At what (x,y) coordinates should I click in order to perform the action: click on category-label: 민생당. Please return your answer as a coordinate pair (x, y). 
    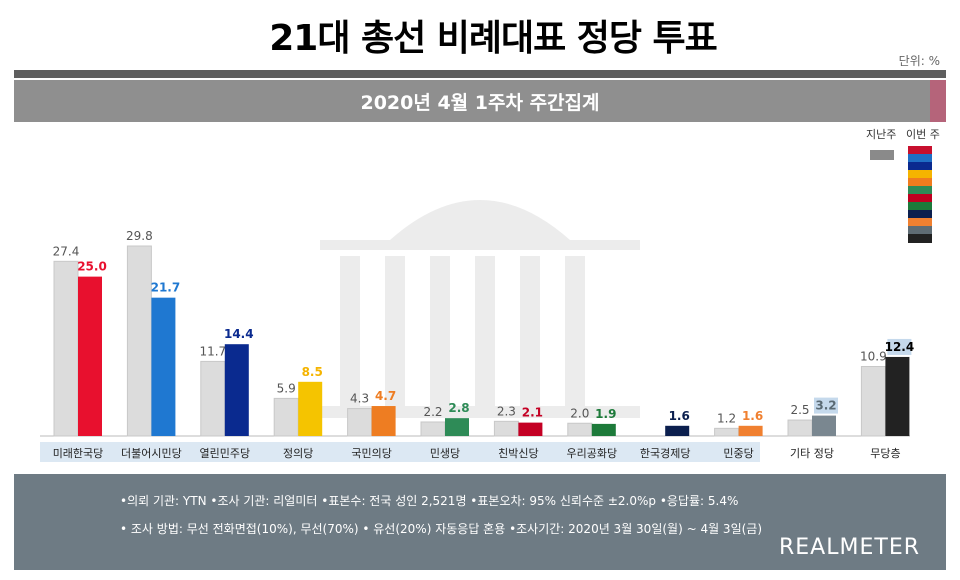
    Looking at the image, I should click on (445, 453).